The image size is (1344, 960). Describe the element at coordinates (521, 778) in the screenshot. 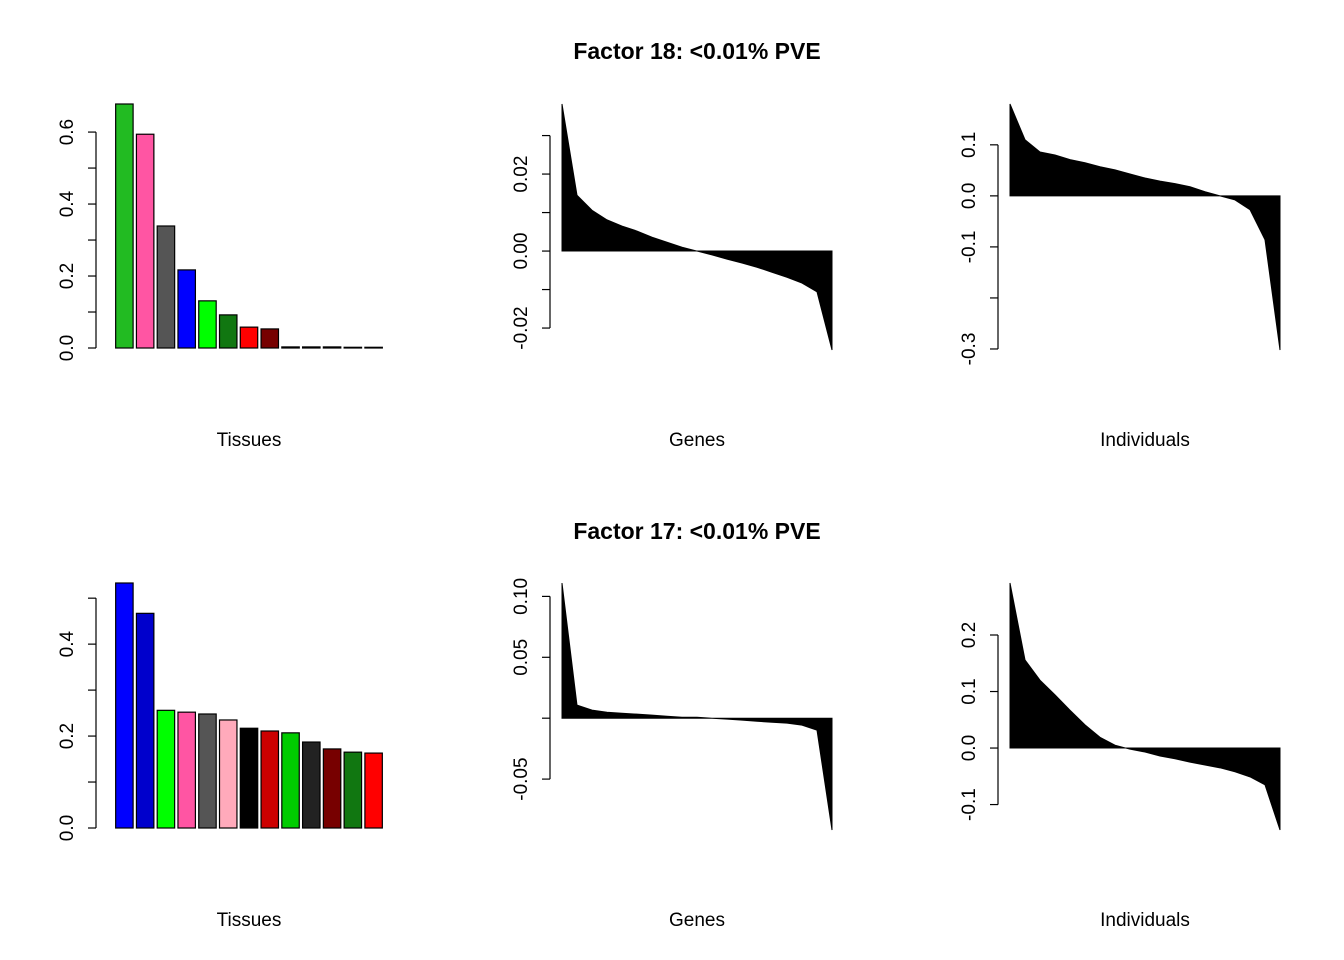

I see `y-tick-label: -0.05` at that location.